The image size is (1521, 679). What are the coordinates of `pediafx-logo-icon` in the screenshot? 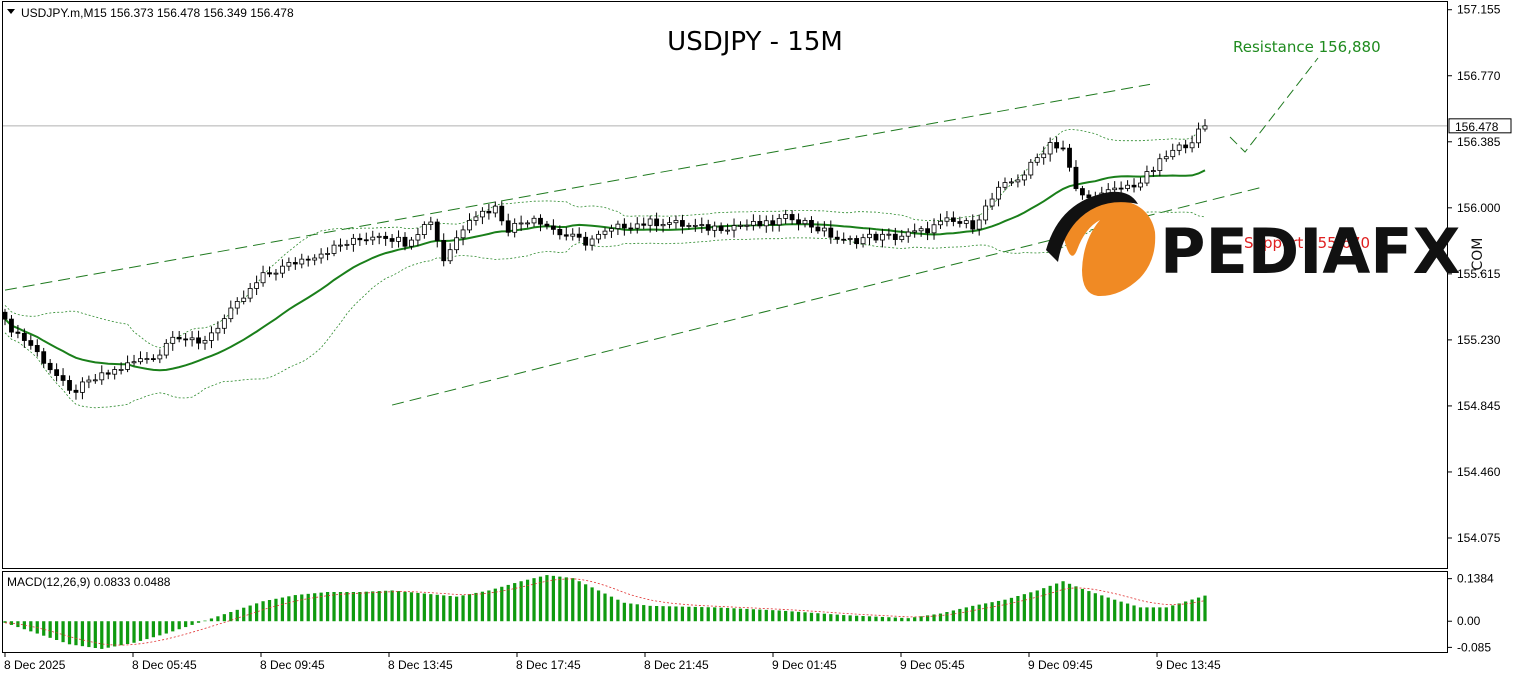 It's located at (1109, 248).